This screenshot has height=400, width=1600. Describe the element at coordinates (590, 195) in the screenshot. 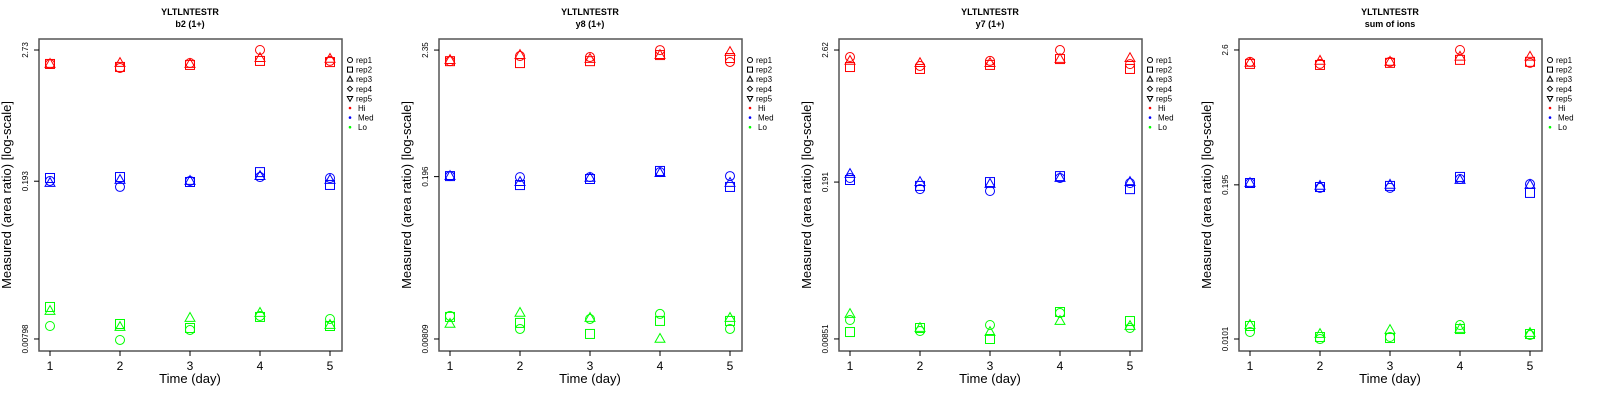

I see `plot-frame` at that location.